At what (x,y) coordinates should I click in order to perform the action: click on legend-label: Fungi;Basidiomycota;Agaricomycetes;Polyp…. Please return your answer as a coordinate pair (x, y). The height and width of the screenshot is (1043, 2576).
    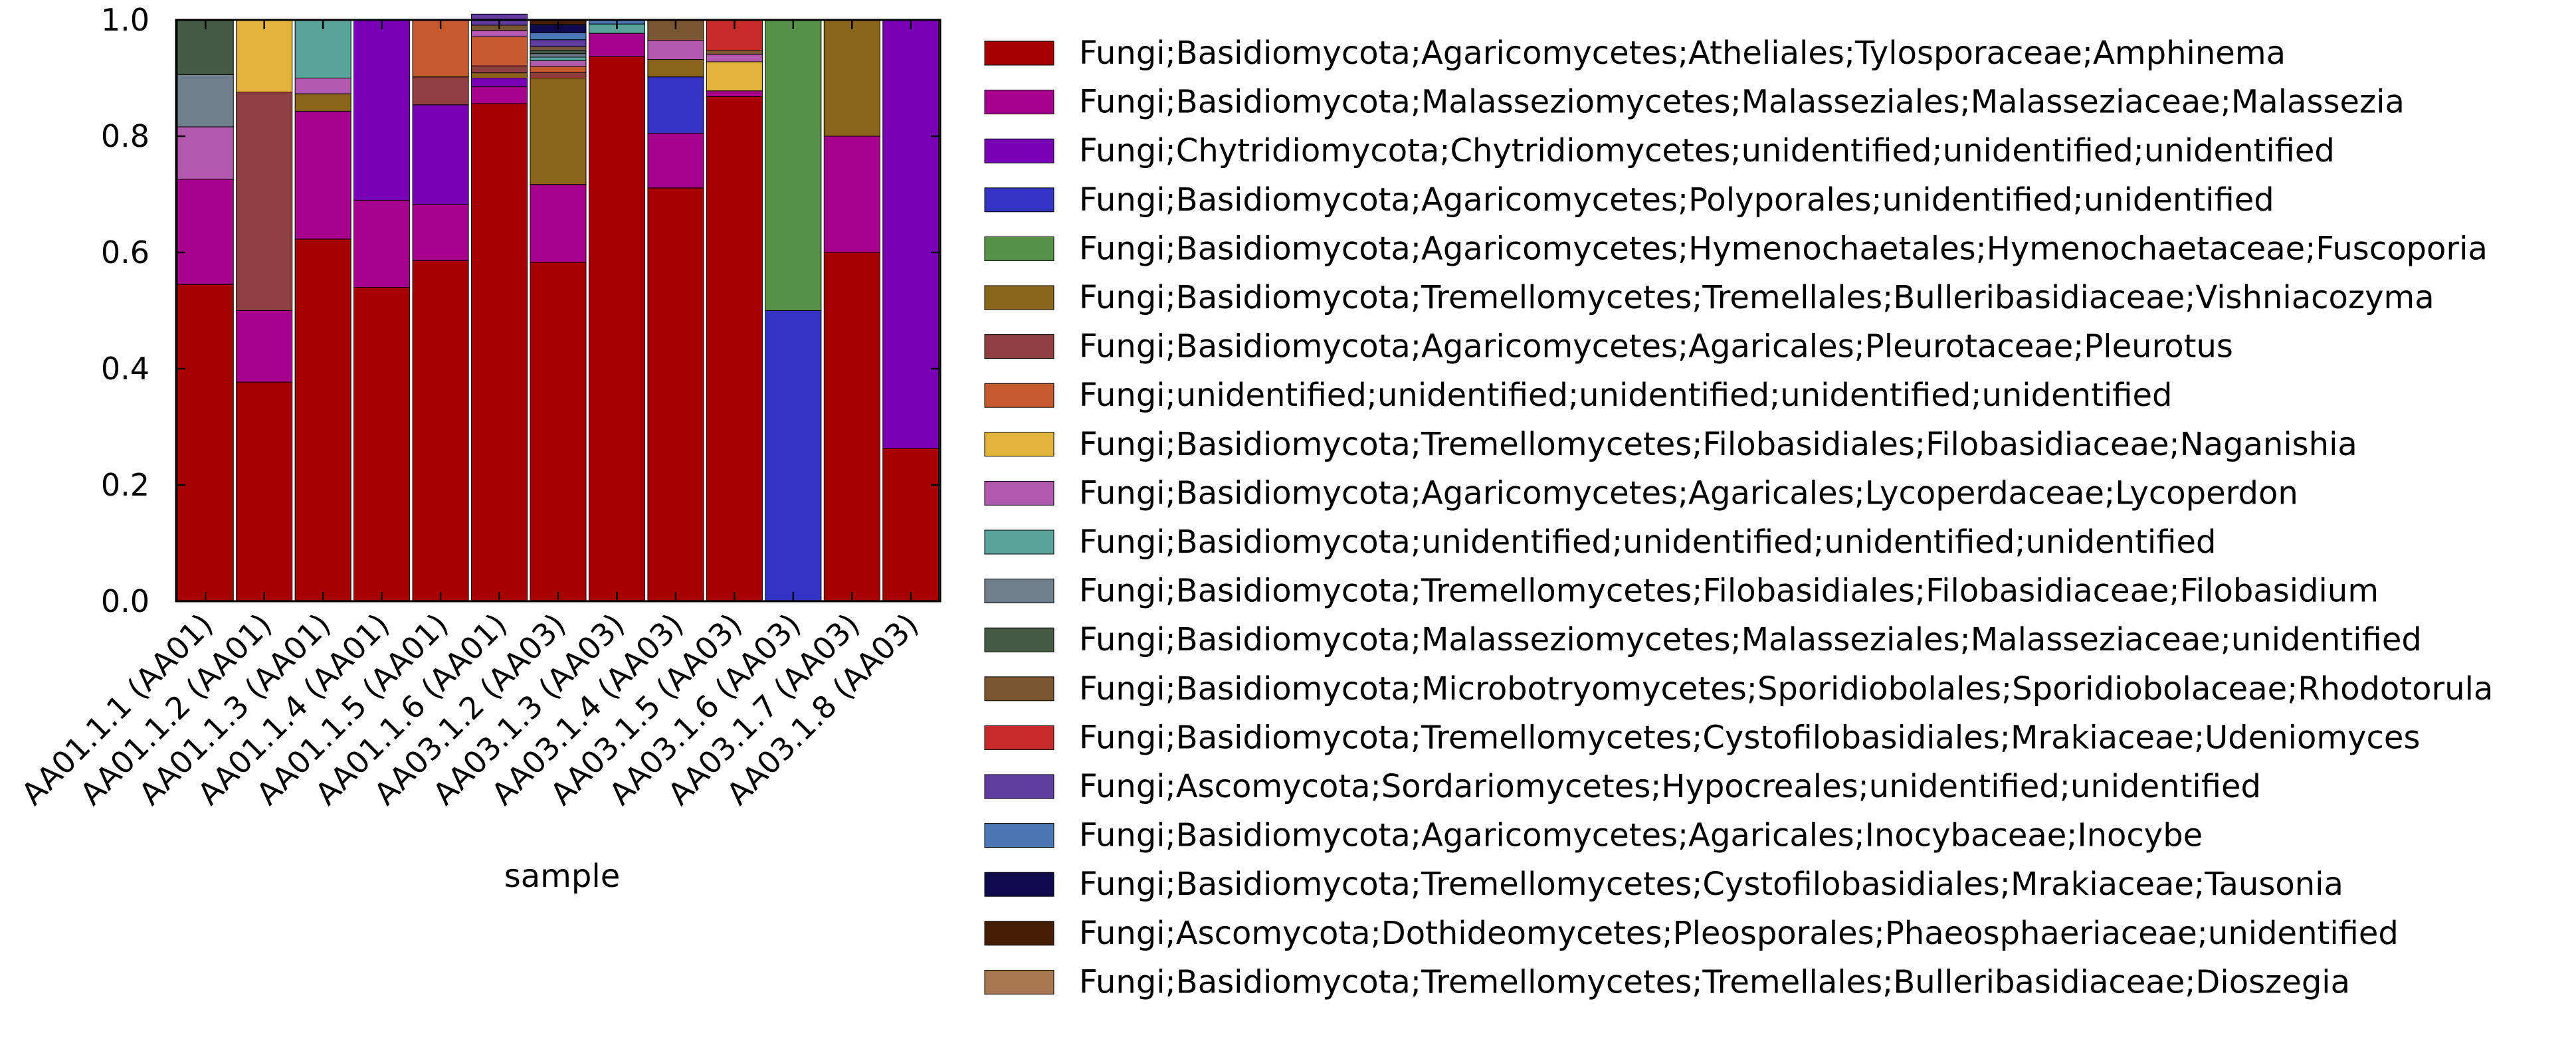
    Looking at the image, I should click on (1677, 200).